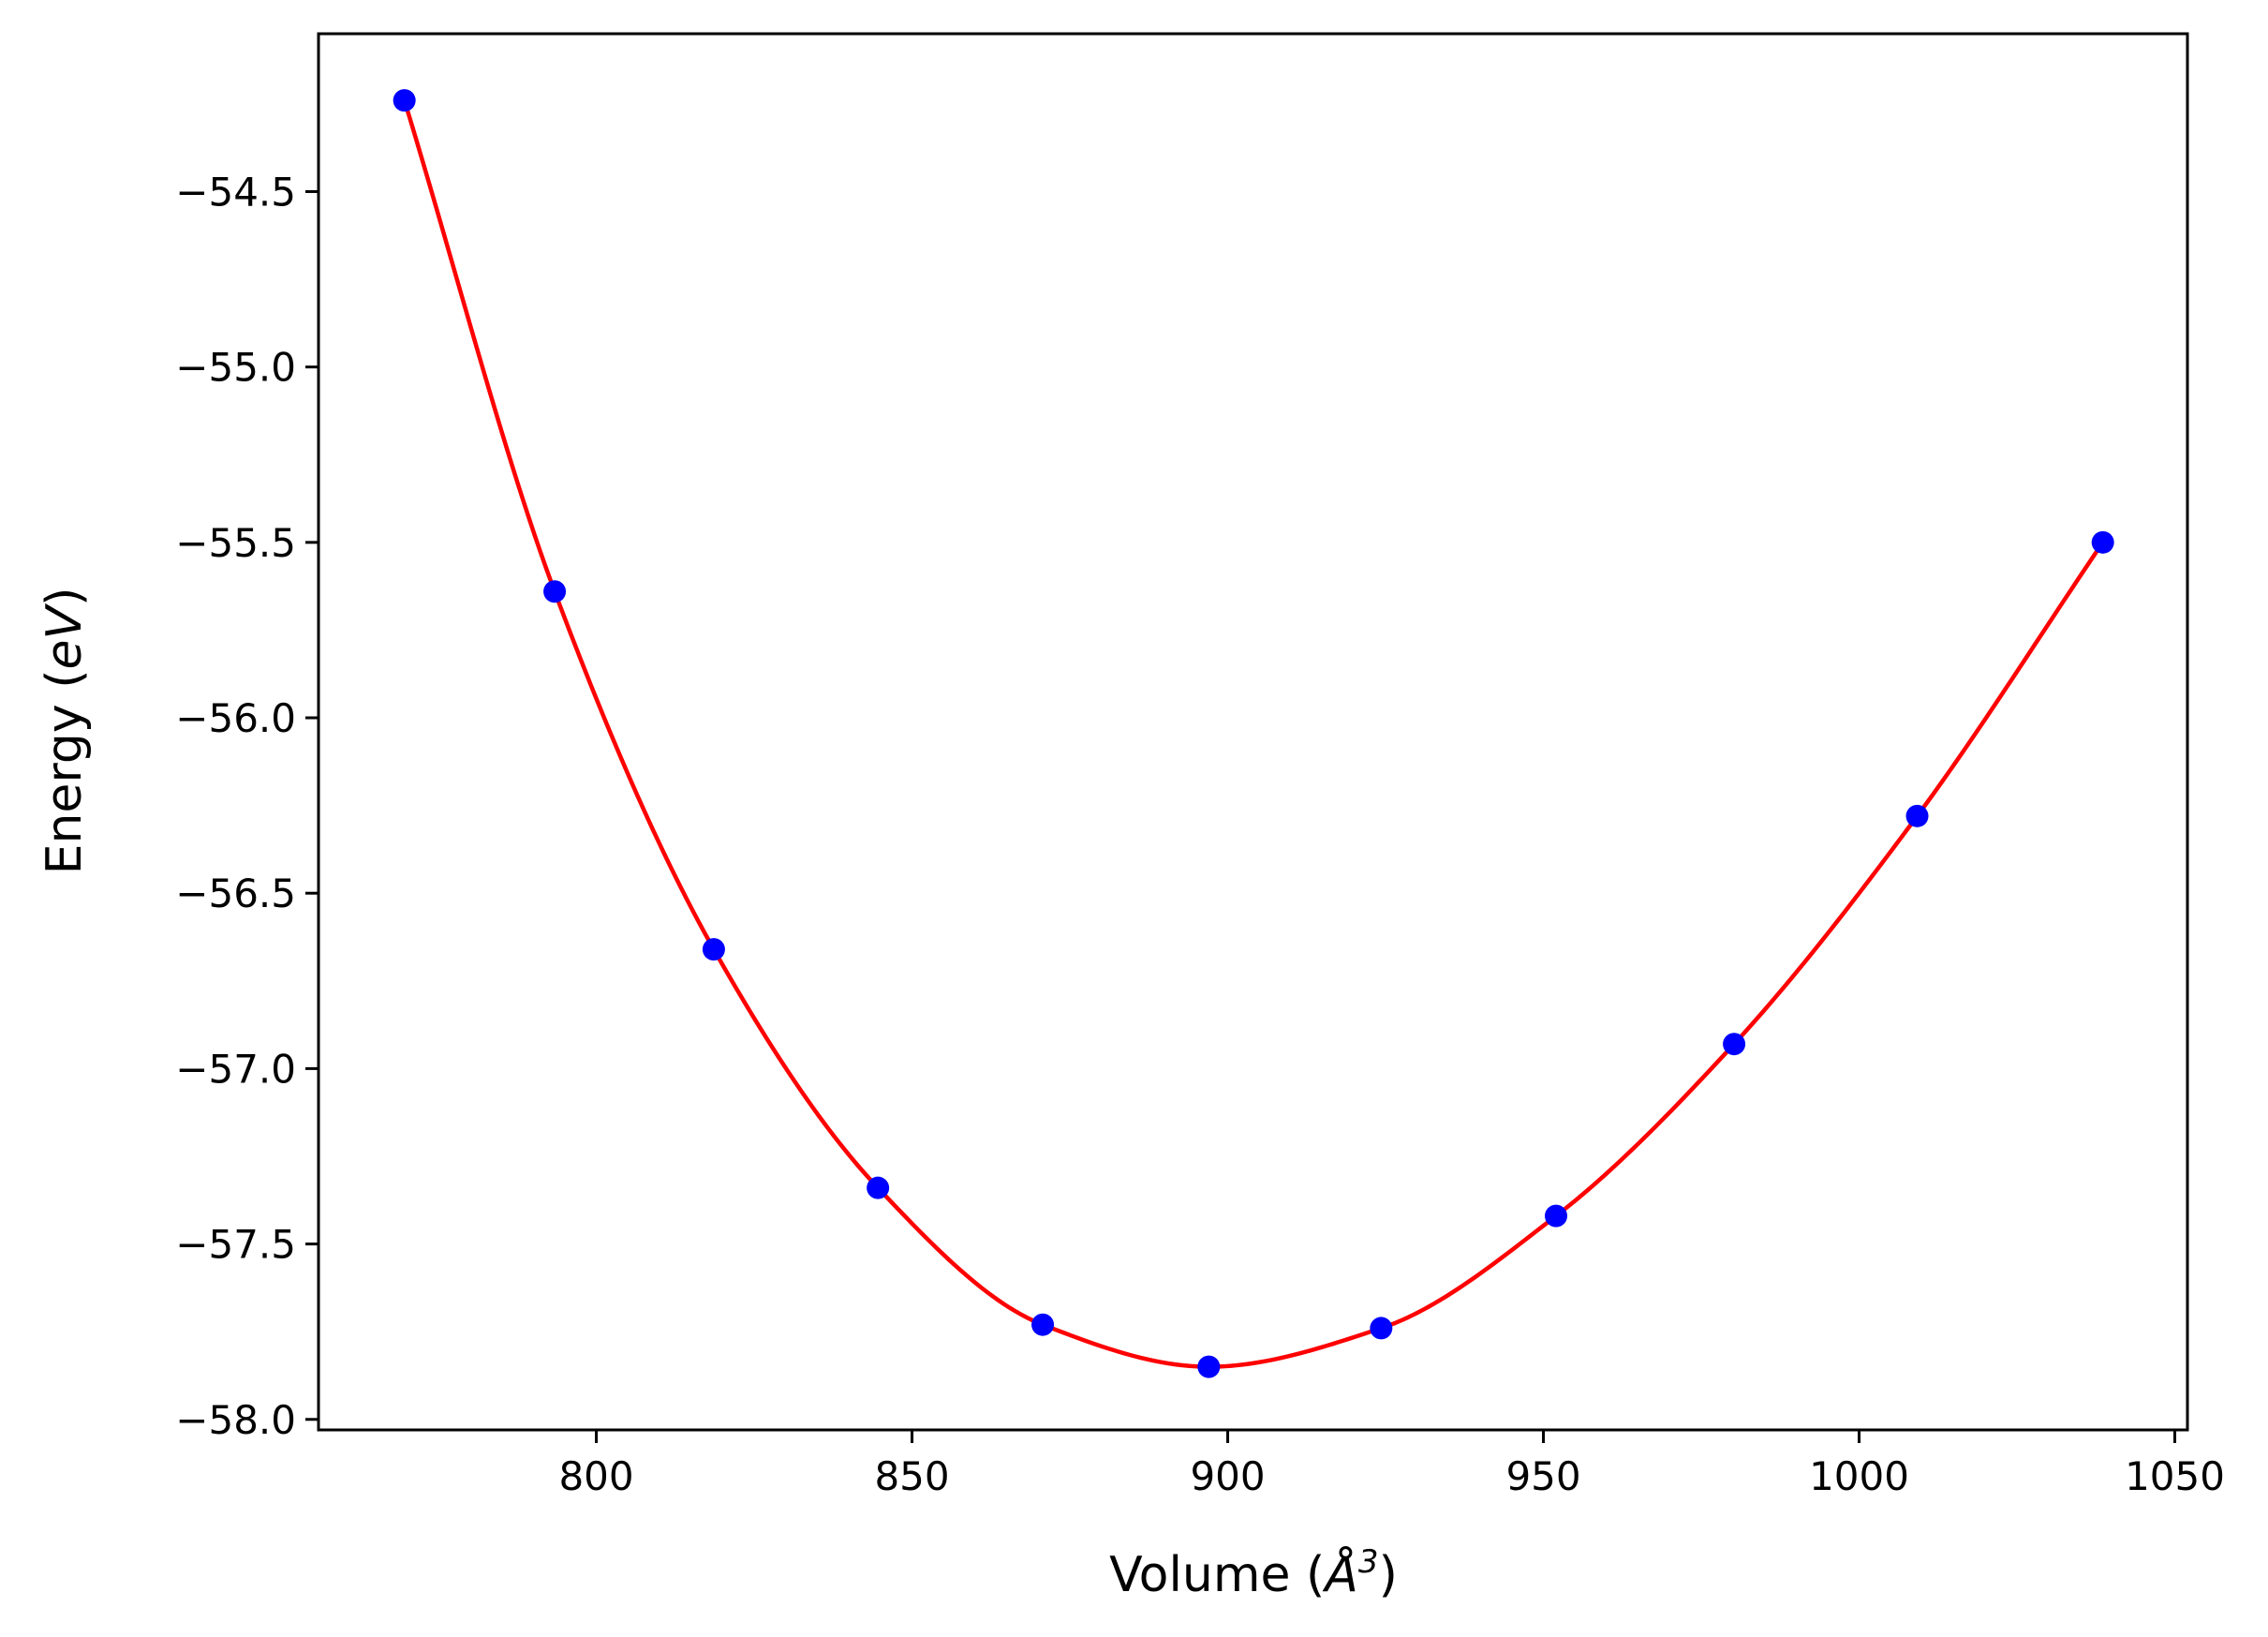 Image resolution: width=2268 pixels, height=1637 pixels. I want to click on x-axis-ticks: 800 850 900 950 1000 1050, so click(1391, 1464).